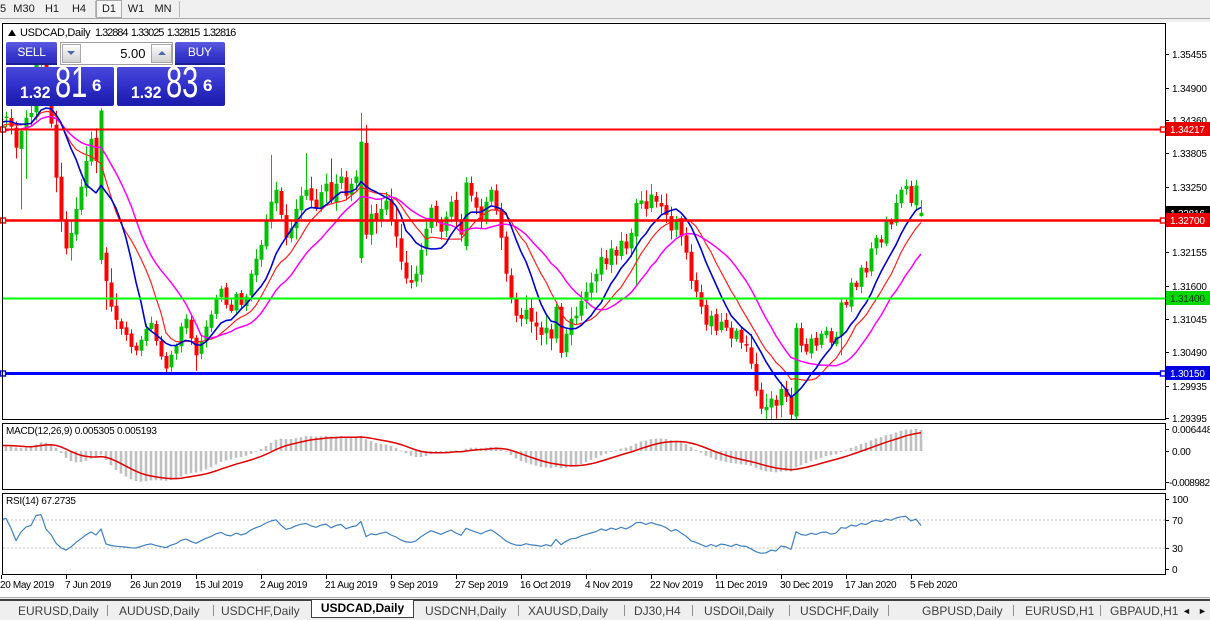  I want to click on svg-text: 9 Sep 2019, so click(414, 585).